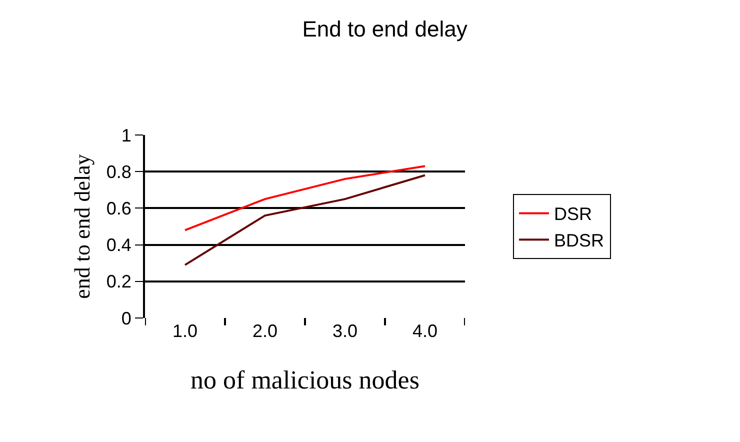 Image resolution: width=740 pixels, height=442 pixels. I want to click on y-tick-label: 0.8, so click(119, 172).